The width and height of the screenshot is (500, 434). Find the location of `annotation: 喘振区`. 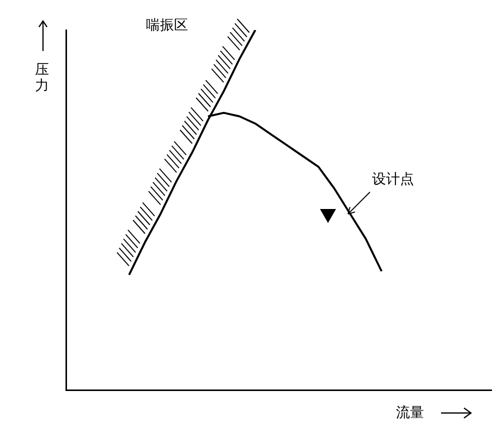

annotation: 喘振区 is located at coordinates (167, 26).